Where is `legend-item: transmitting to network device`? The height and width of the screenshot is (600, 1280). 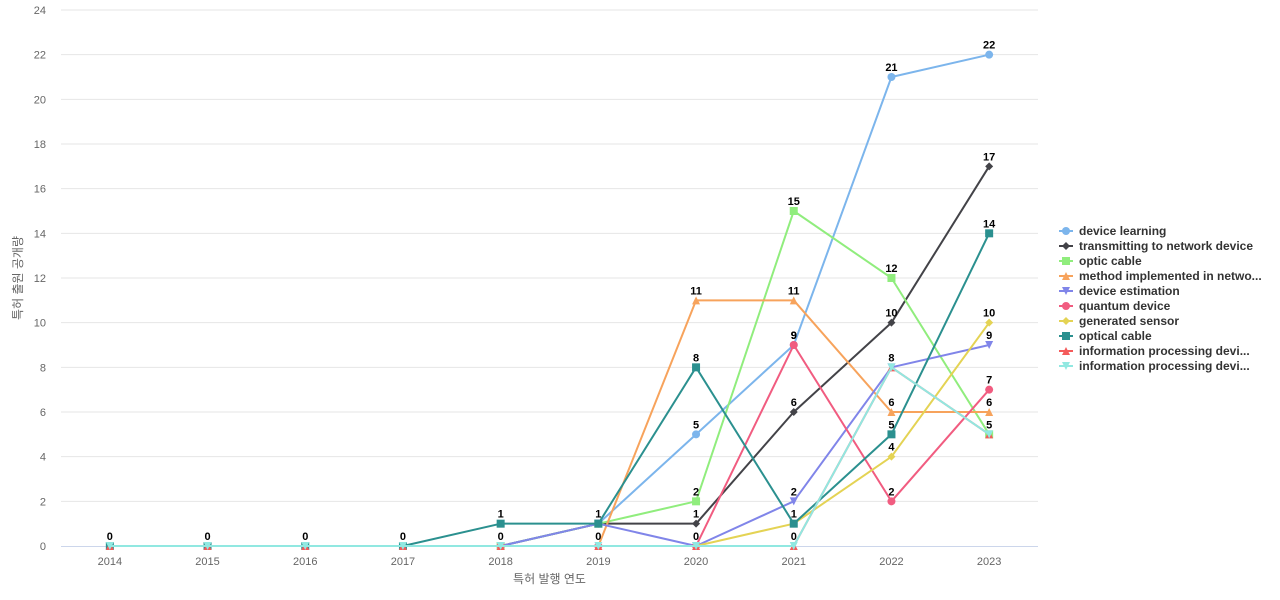 legend-item: transmitting to network device is located at coordinates (1156, 246).